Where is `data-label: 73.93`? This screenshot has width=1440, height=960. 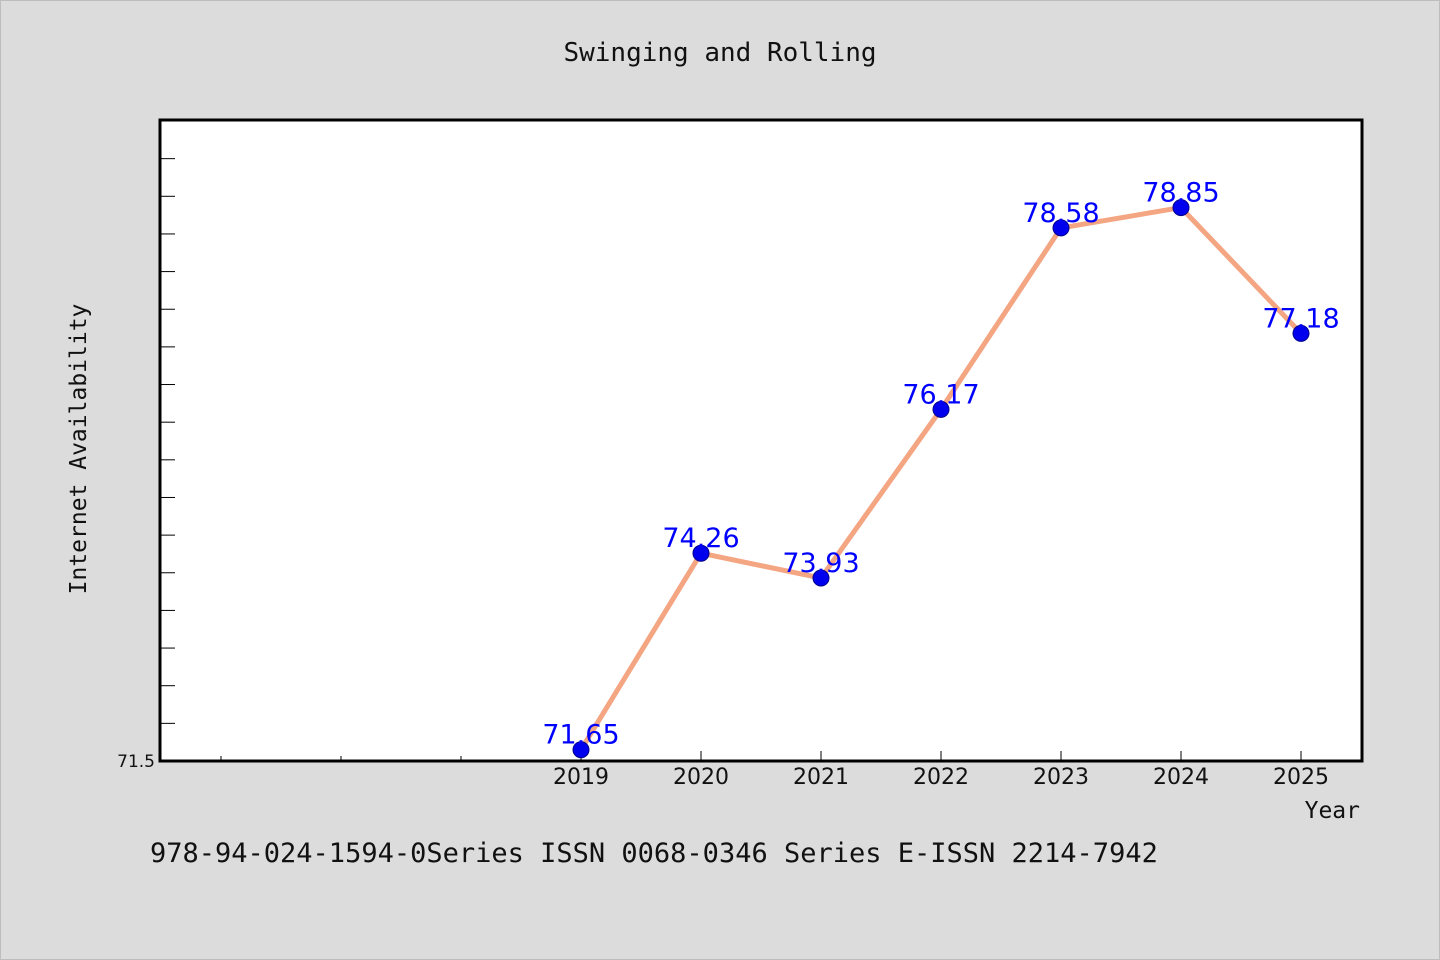
data-label: 73.93 is located at coordinates (820, 563).